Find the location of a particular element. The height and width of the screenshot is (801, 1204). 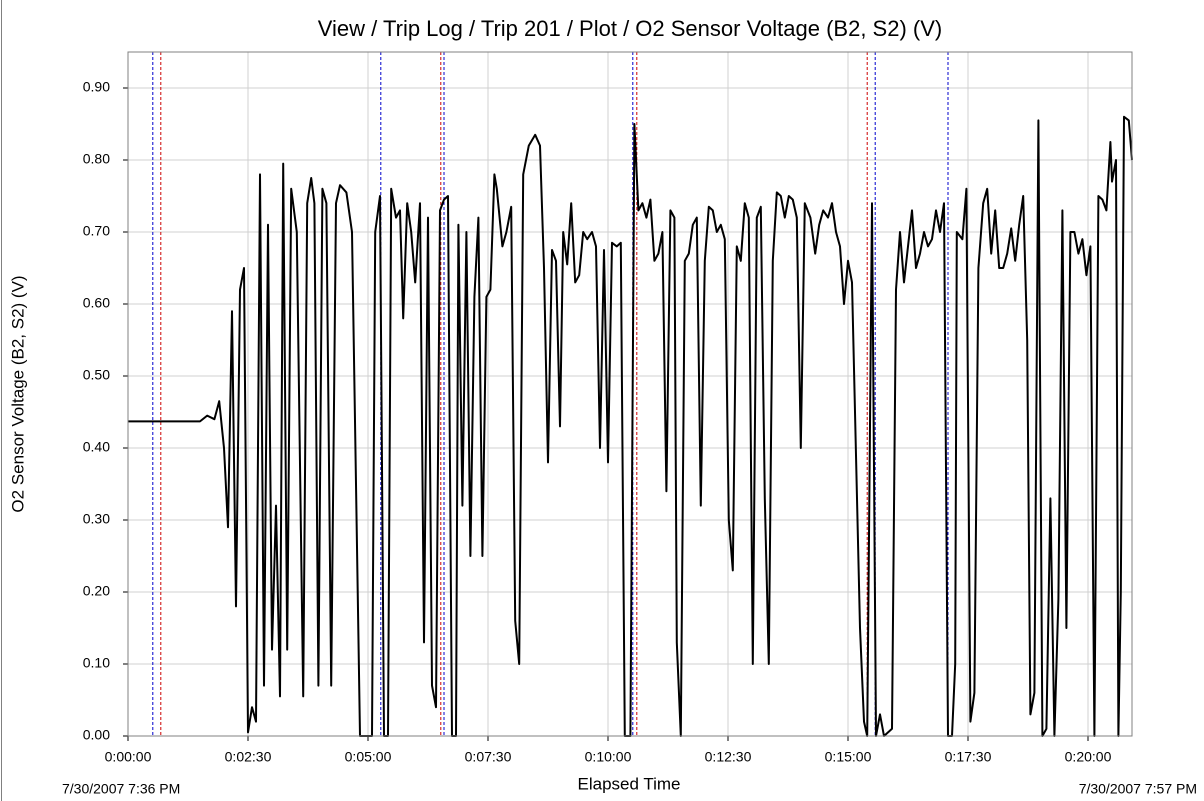

y-tick-label: 0.10 is located at coordinates (96, 663).